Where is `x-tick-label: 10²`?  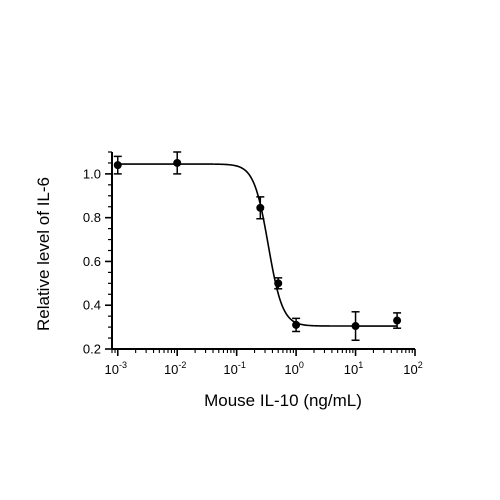 x-tick-label: 10² is located at coordinates (412, 368).